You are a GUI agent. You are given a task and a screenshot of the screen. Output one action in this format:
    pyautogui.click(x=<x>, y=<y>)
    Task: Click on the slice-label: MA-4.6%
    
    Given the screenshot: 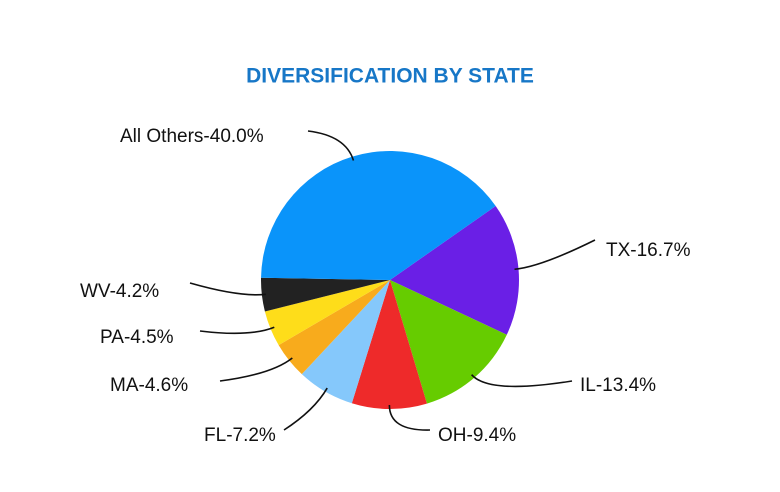 What is the action you would take?
    pyautogui.click(x=149, y=385)
    